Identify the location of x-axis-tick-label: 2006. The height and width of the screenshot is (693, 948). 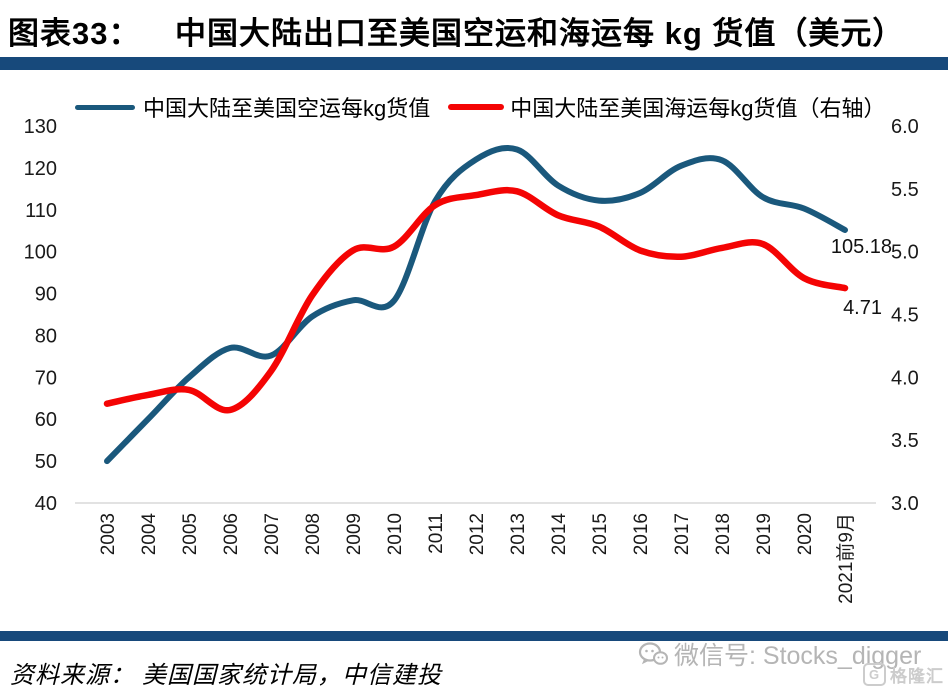
(231, 534).